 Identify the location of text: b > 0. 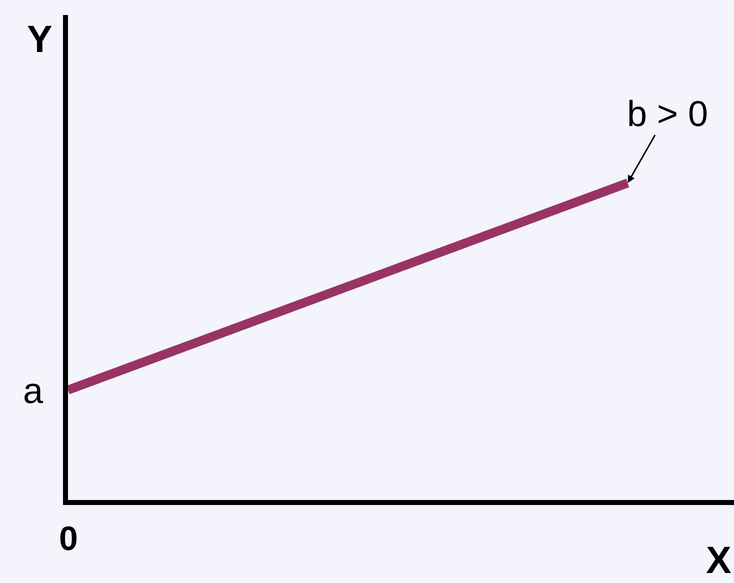
(667, 113).